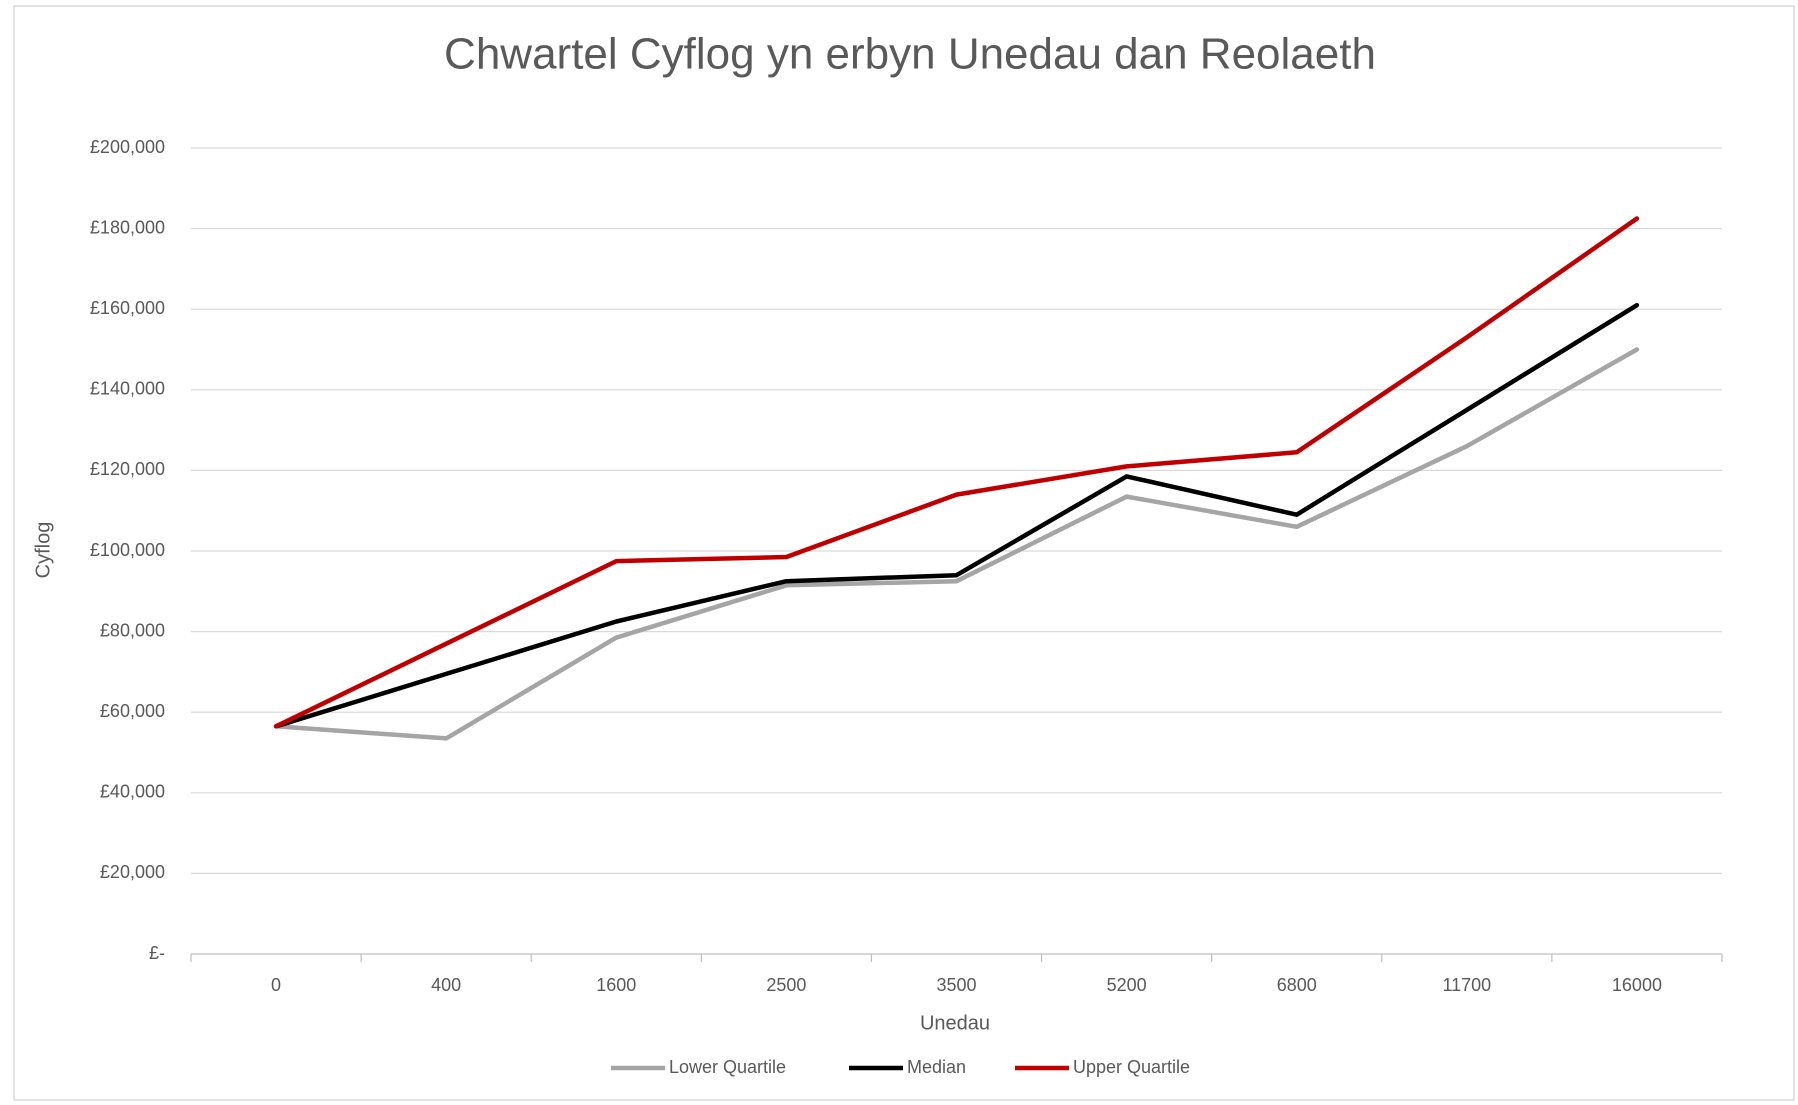  What do you see at coordinates (955, 1023) in the screenshot?
I see `x-axis-title: Unedau` at bounding box center [955, 1023].